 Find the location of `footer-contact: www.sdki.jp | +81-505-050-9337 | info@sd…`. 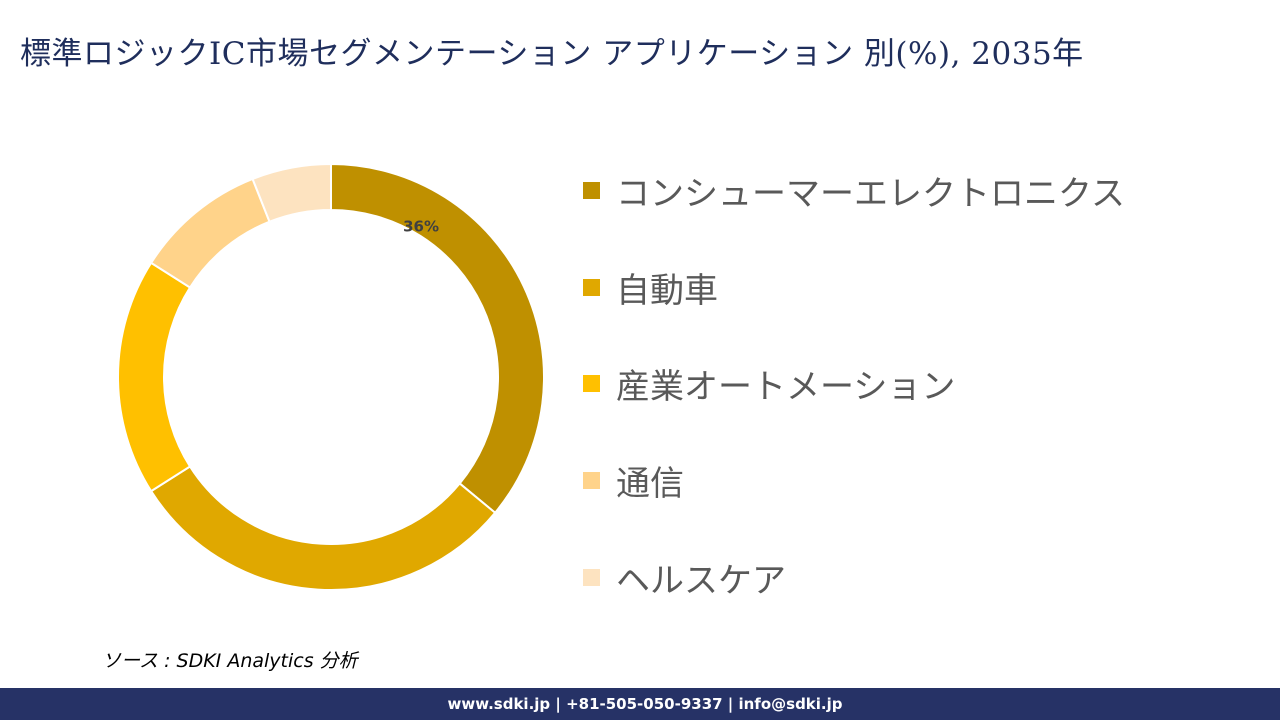

footer-contact: www.sdki.jp | +81-505-050-9337 | info@sd… is located at coordinates (645, 704).